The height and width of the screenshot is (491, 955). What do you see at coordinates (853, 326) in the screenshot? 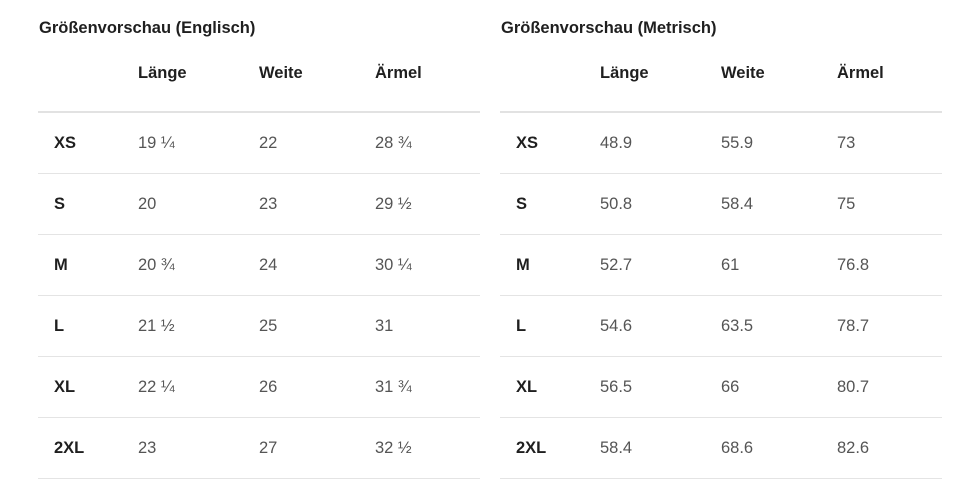
I see `cell-sleeve: 78.7` at bounding box center [853, 326].